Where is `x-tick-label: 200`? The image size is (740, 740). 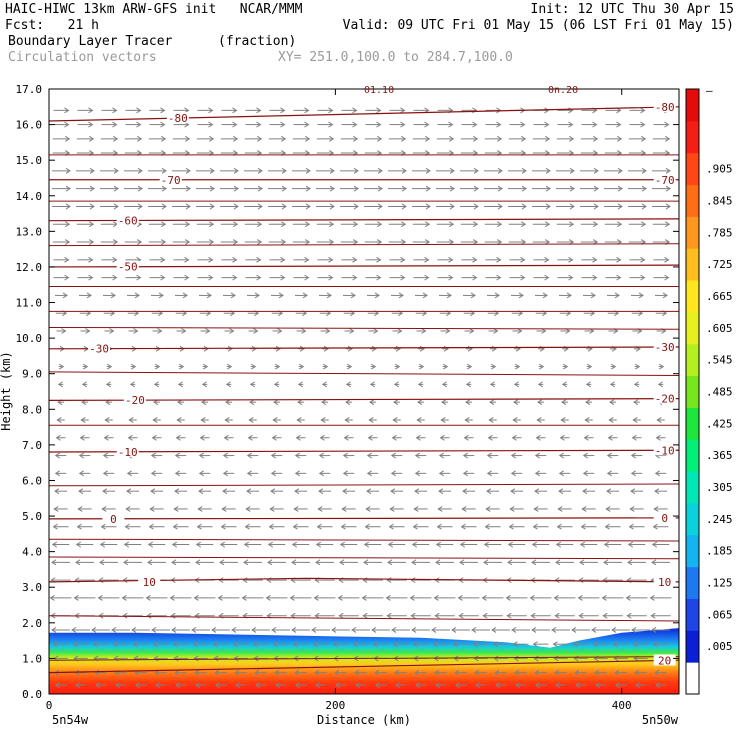
x-tick-label: 200 is located at coordinates (335, 705).